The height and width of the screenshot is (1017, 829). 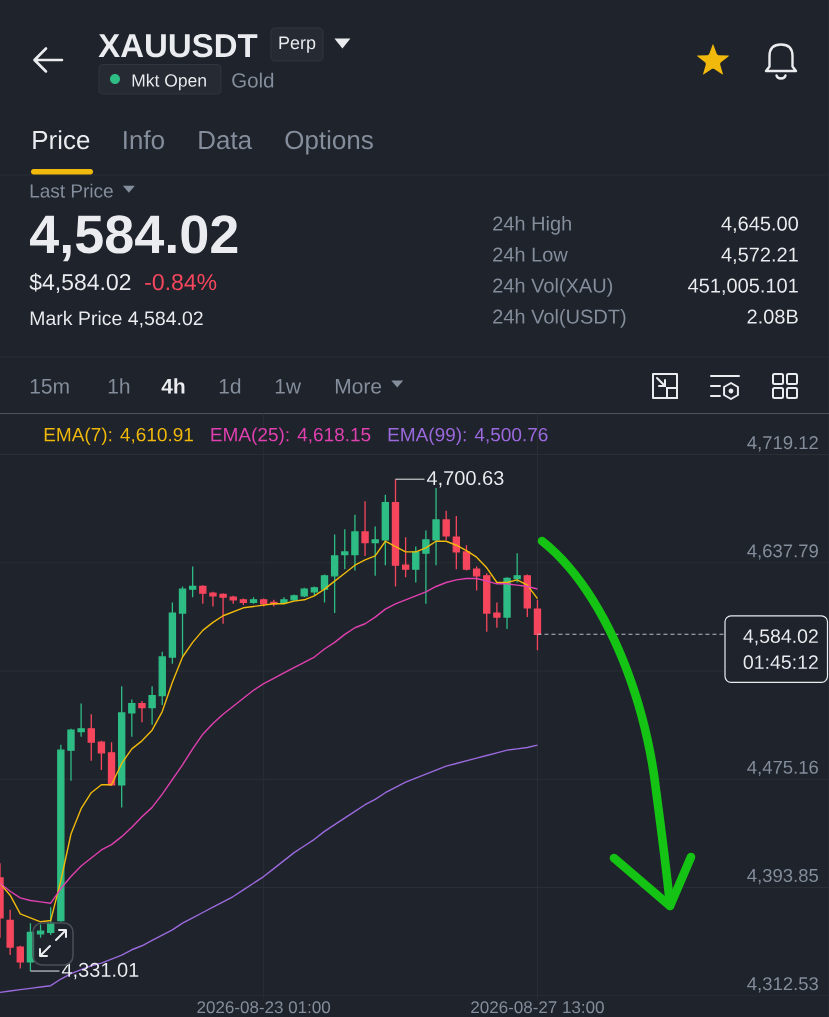 What do you see at coordinates (116, 319) in the screenshot?
I see `text: Mark Price 4,584.02` at bounding box center [116, 319].